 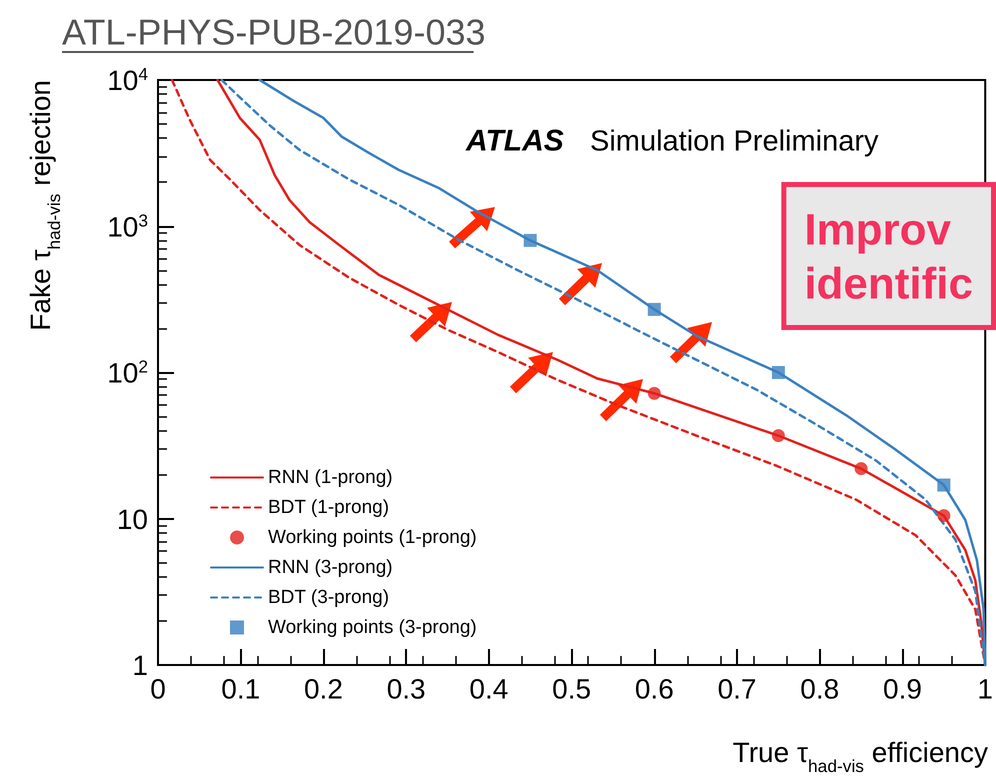 What do you see at coordinates (127, 80) in the screenshot?
I see `y-tick-label: 10$^{4}$` at bounding box center [127, 80].